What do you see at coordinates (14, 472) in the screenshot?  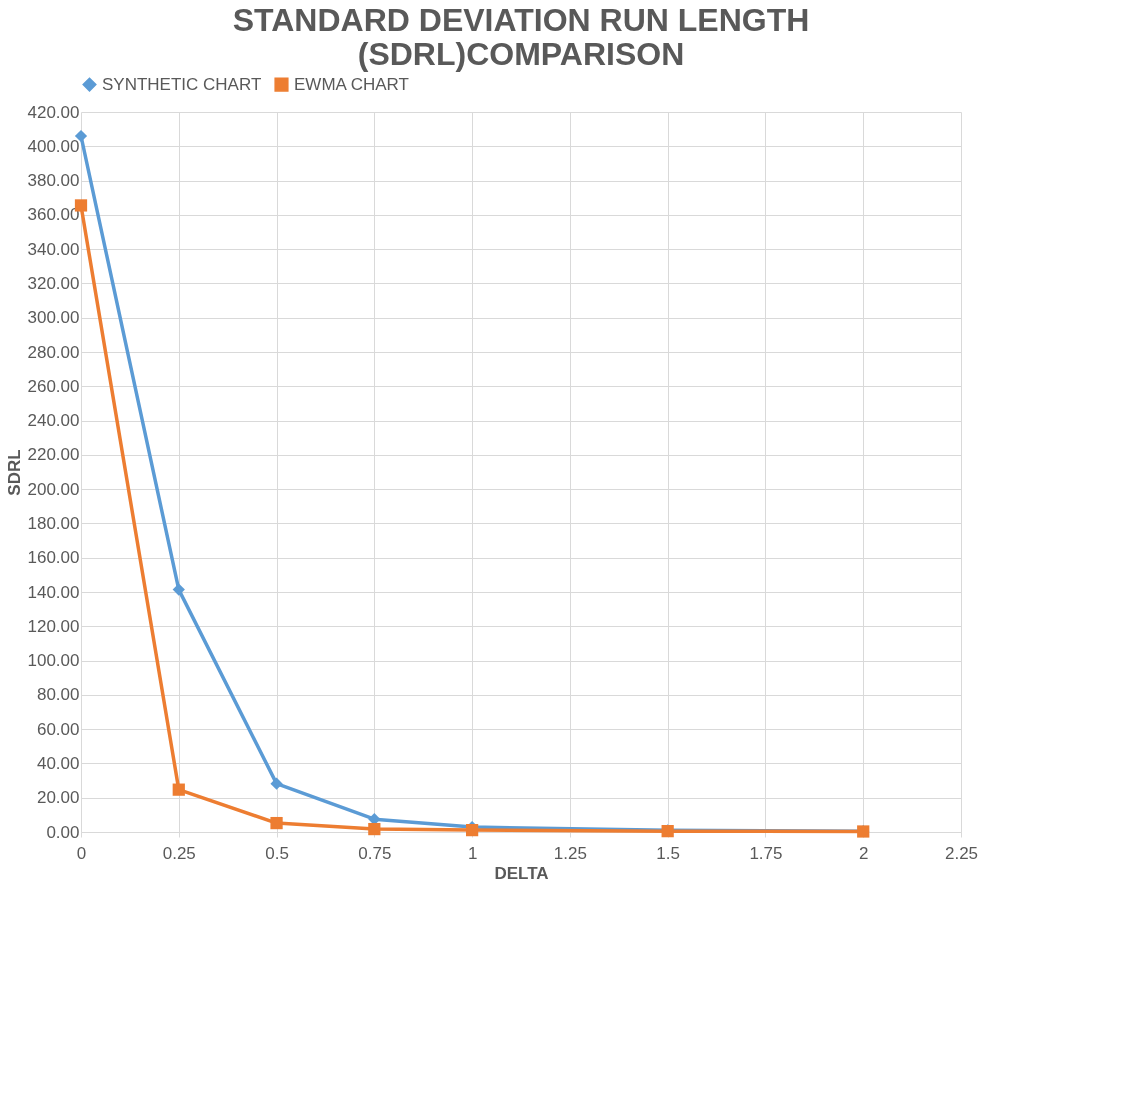 I see `y-axis-title: SDRL` at bounding box center [14, 472].